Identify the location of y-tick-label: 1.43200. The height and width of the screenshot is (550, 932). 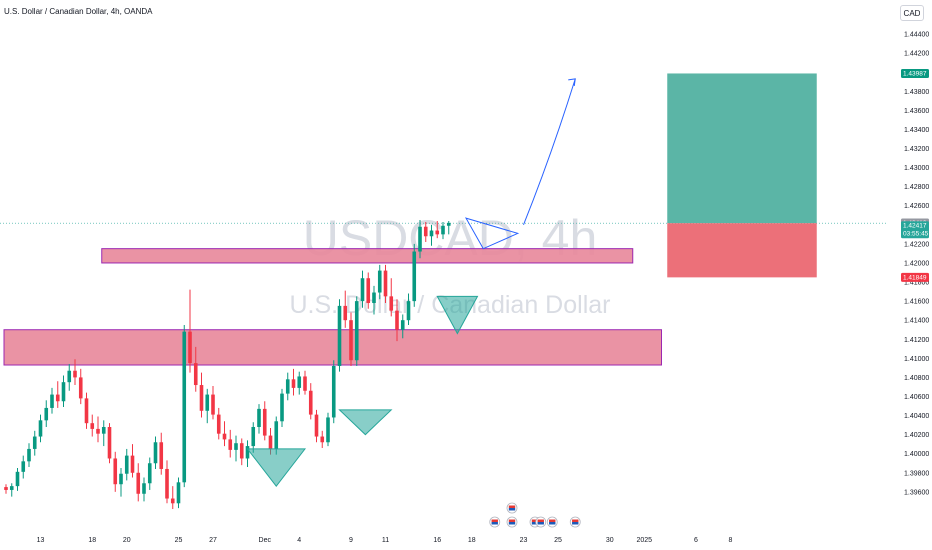
(916, 149).